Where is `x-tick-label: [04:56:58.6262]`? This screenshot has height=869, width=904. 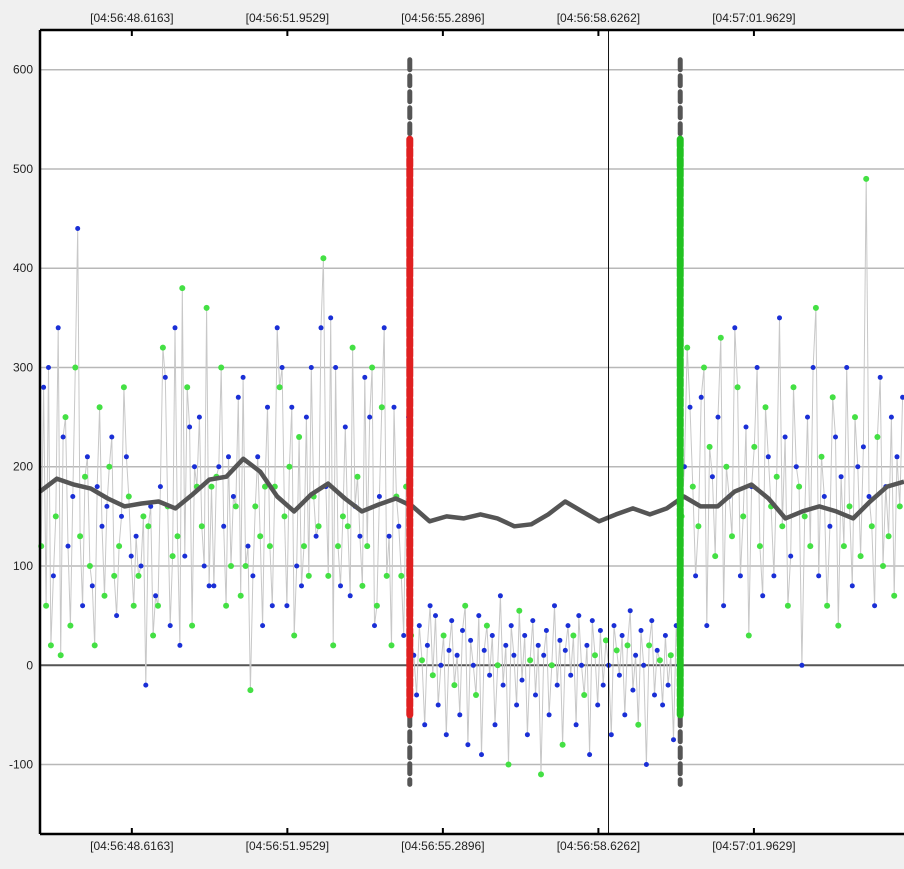
x-tick-label: [04:56:58.6262] is located at coordinates (598, 846).